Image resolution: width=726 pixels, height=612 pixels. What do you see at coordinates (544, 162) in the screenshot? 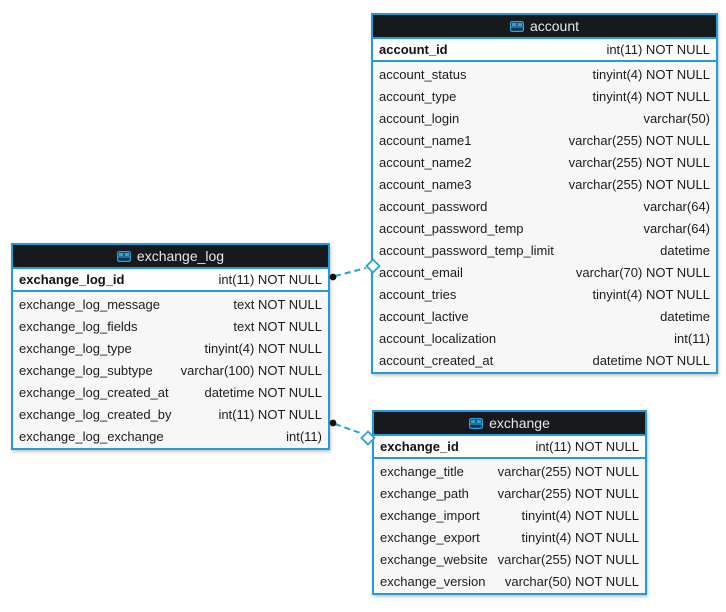
I see `column-row: account_name2 varchar(255) NOT NULL` at bounding box center [544, 162].